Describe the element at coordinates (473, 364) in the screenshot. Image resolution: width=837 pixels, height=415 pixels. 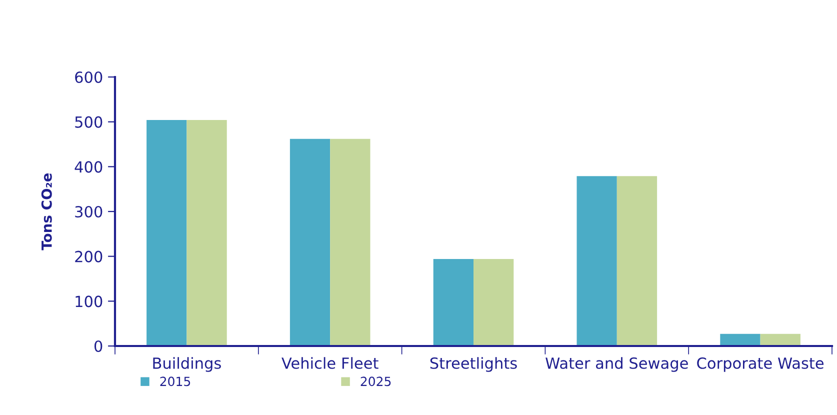
I see `x-tick-label: Streetlights` at that location.